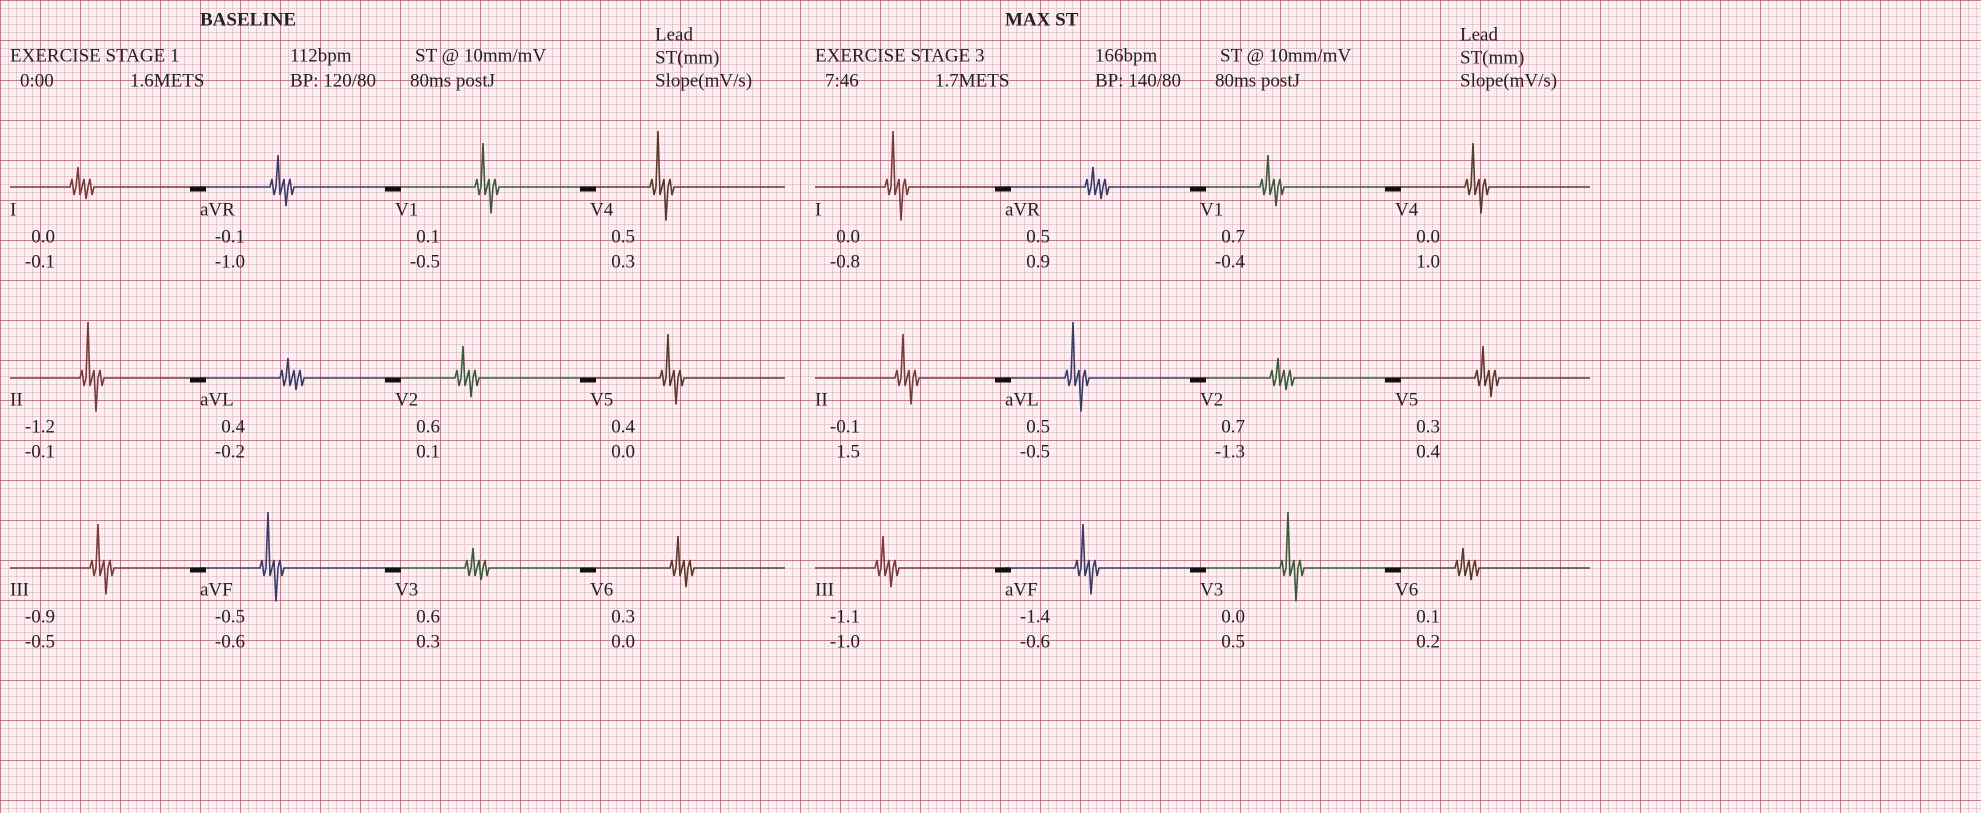 The width and height of the screenshot is (1981, 813). I want to click on mets: 1.7METS, so click(972, 81).